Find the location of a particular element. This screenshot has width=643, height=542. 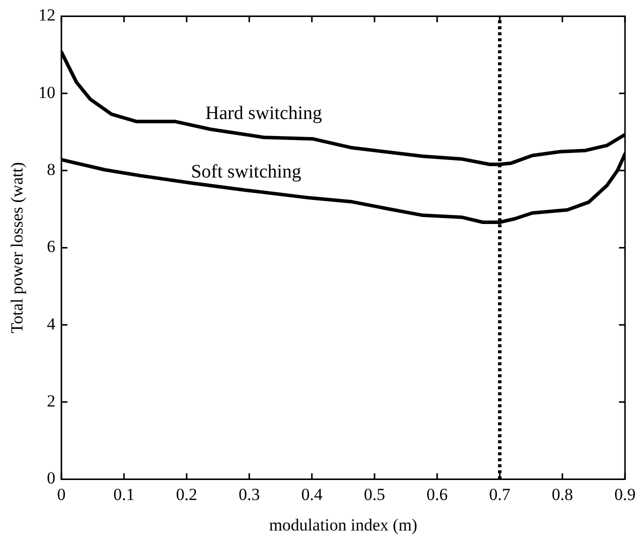

series-label: Hard switching is located at coordinates (263, 113).